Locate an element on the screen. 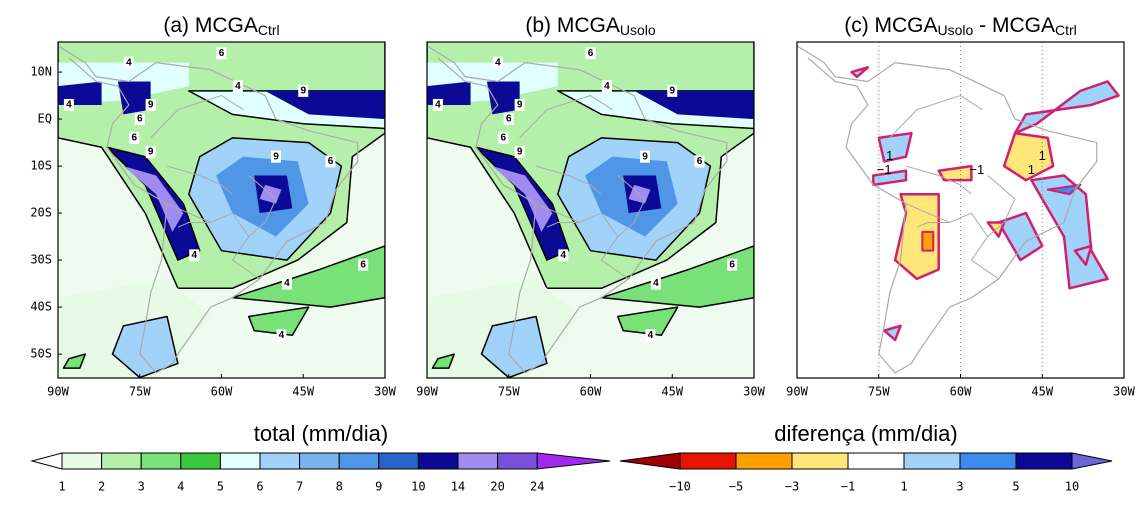  panel-title: (b) MCGAUsolo is located at coordinates (590, 26).